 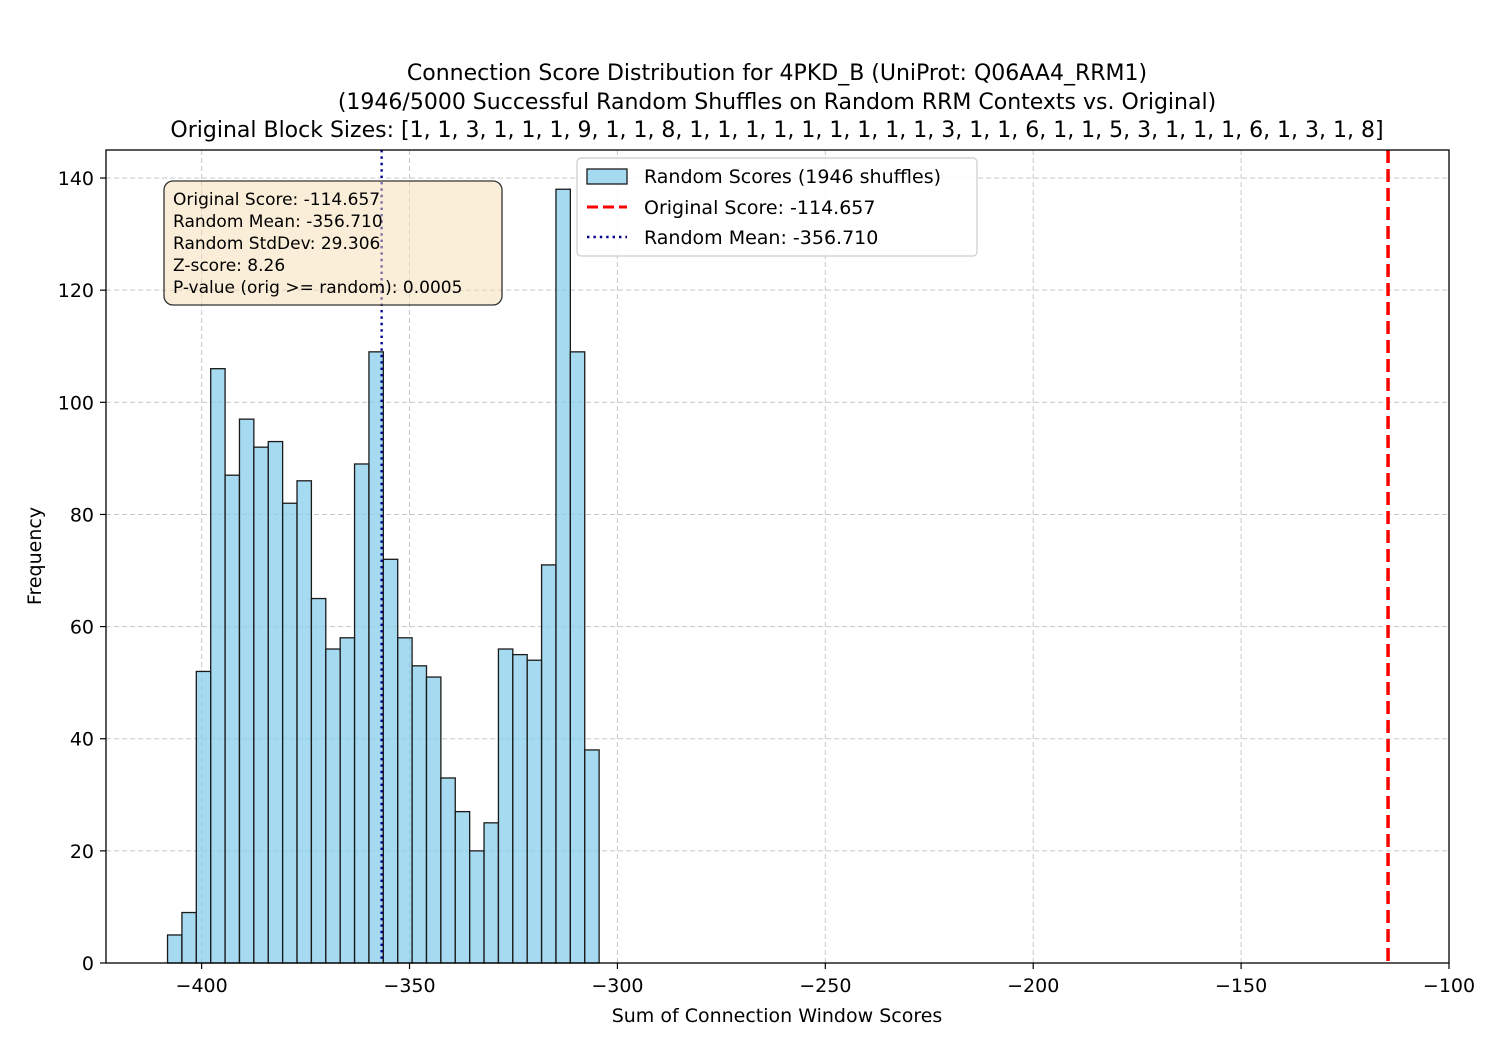 I want to click on stats-line-stddev: Random StdDev: 29.306, so click(x=276, y=244).